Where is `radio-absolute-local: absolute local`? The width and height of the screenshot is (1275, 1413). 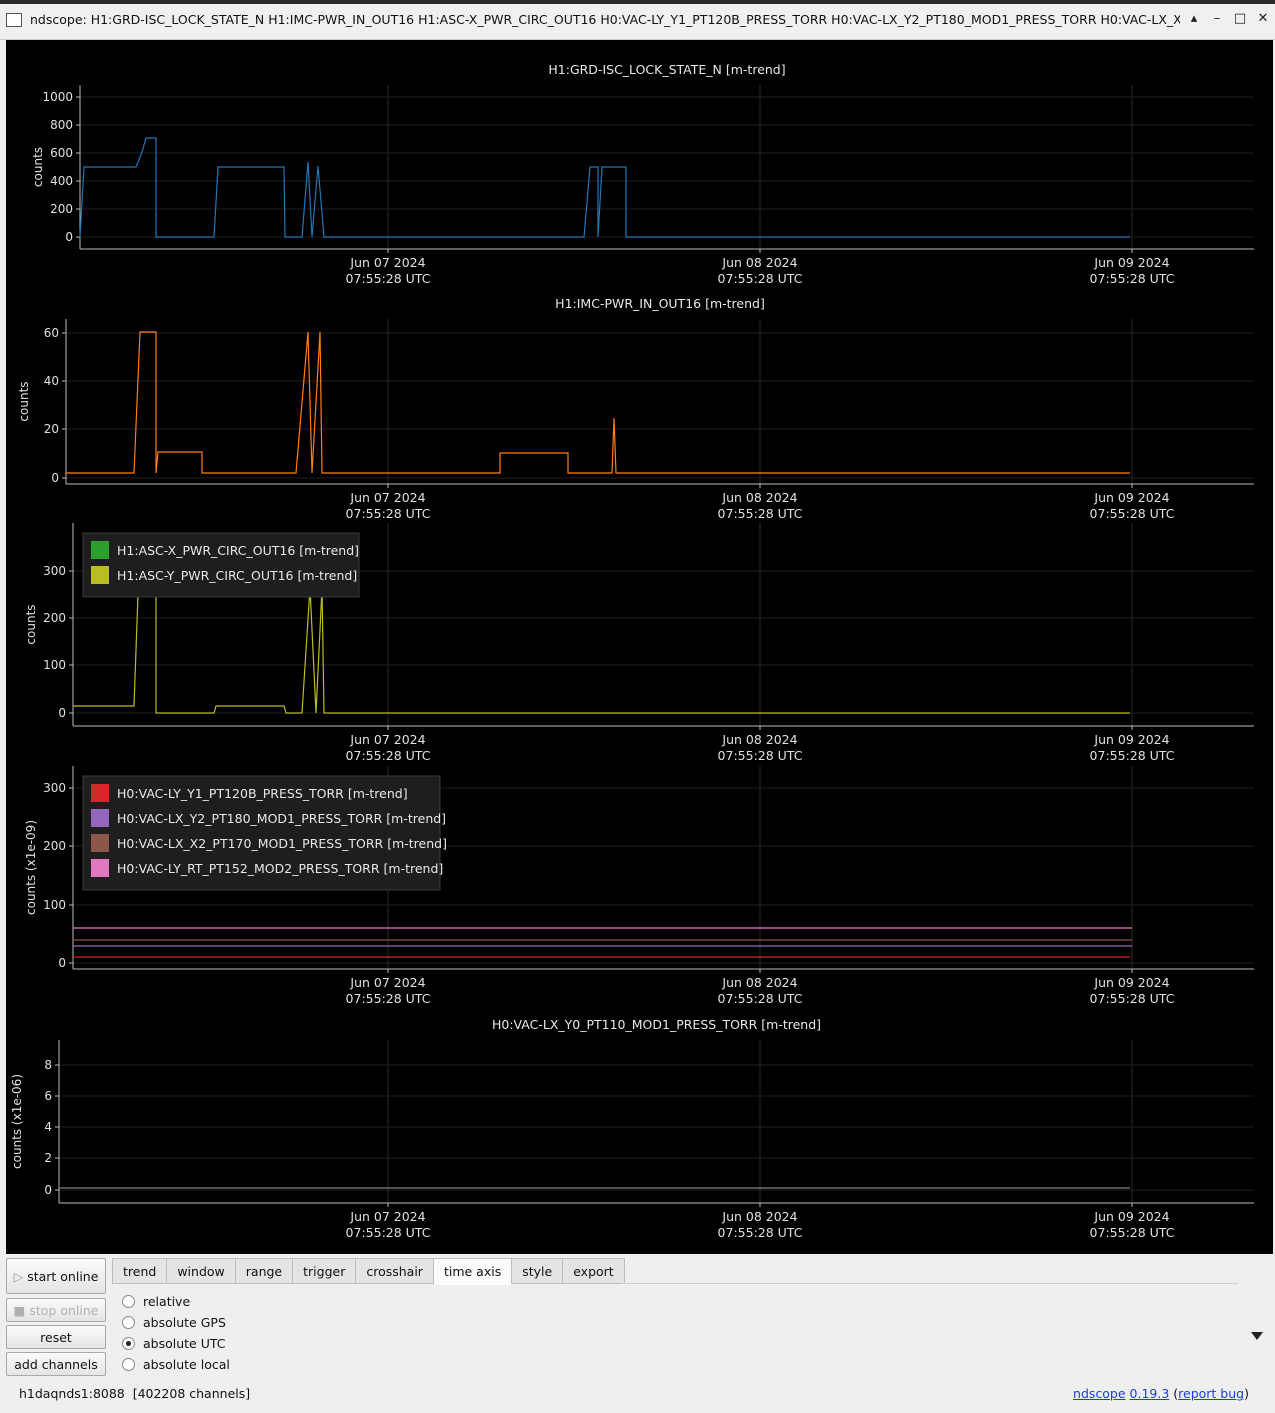 radio-absolute-local: absolute local is located at coordinates (176, 1364).